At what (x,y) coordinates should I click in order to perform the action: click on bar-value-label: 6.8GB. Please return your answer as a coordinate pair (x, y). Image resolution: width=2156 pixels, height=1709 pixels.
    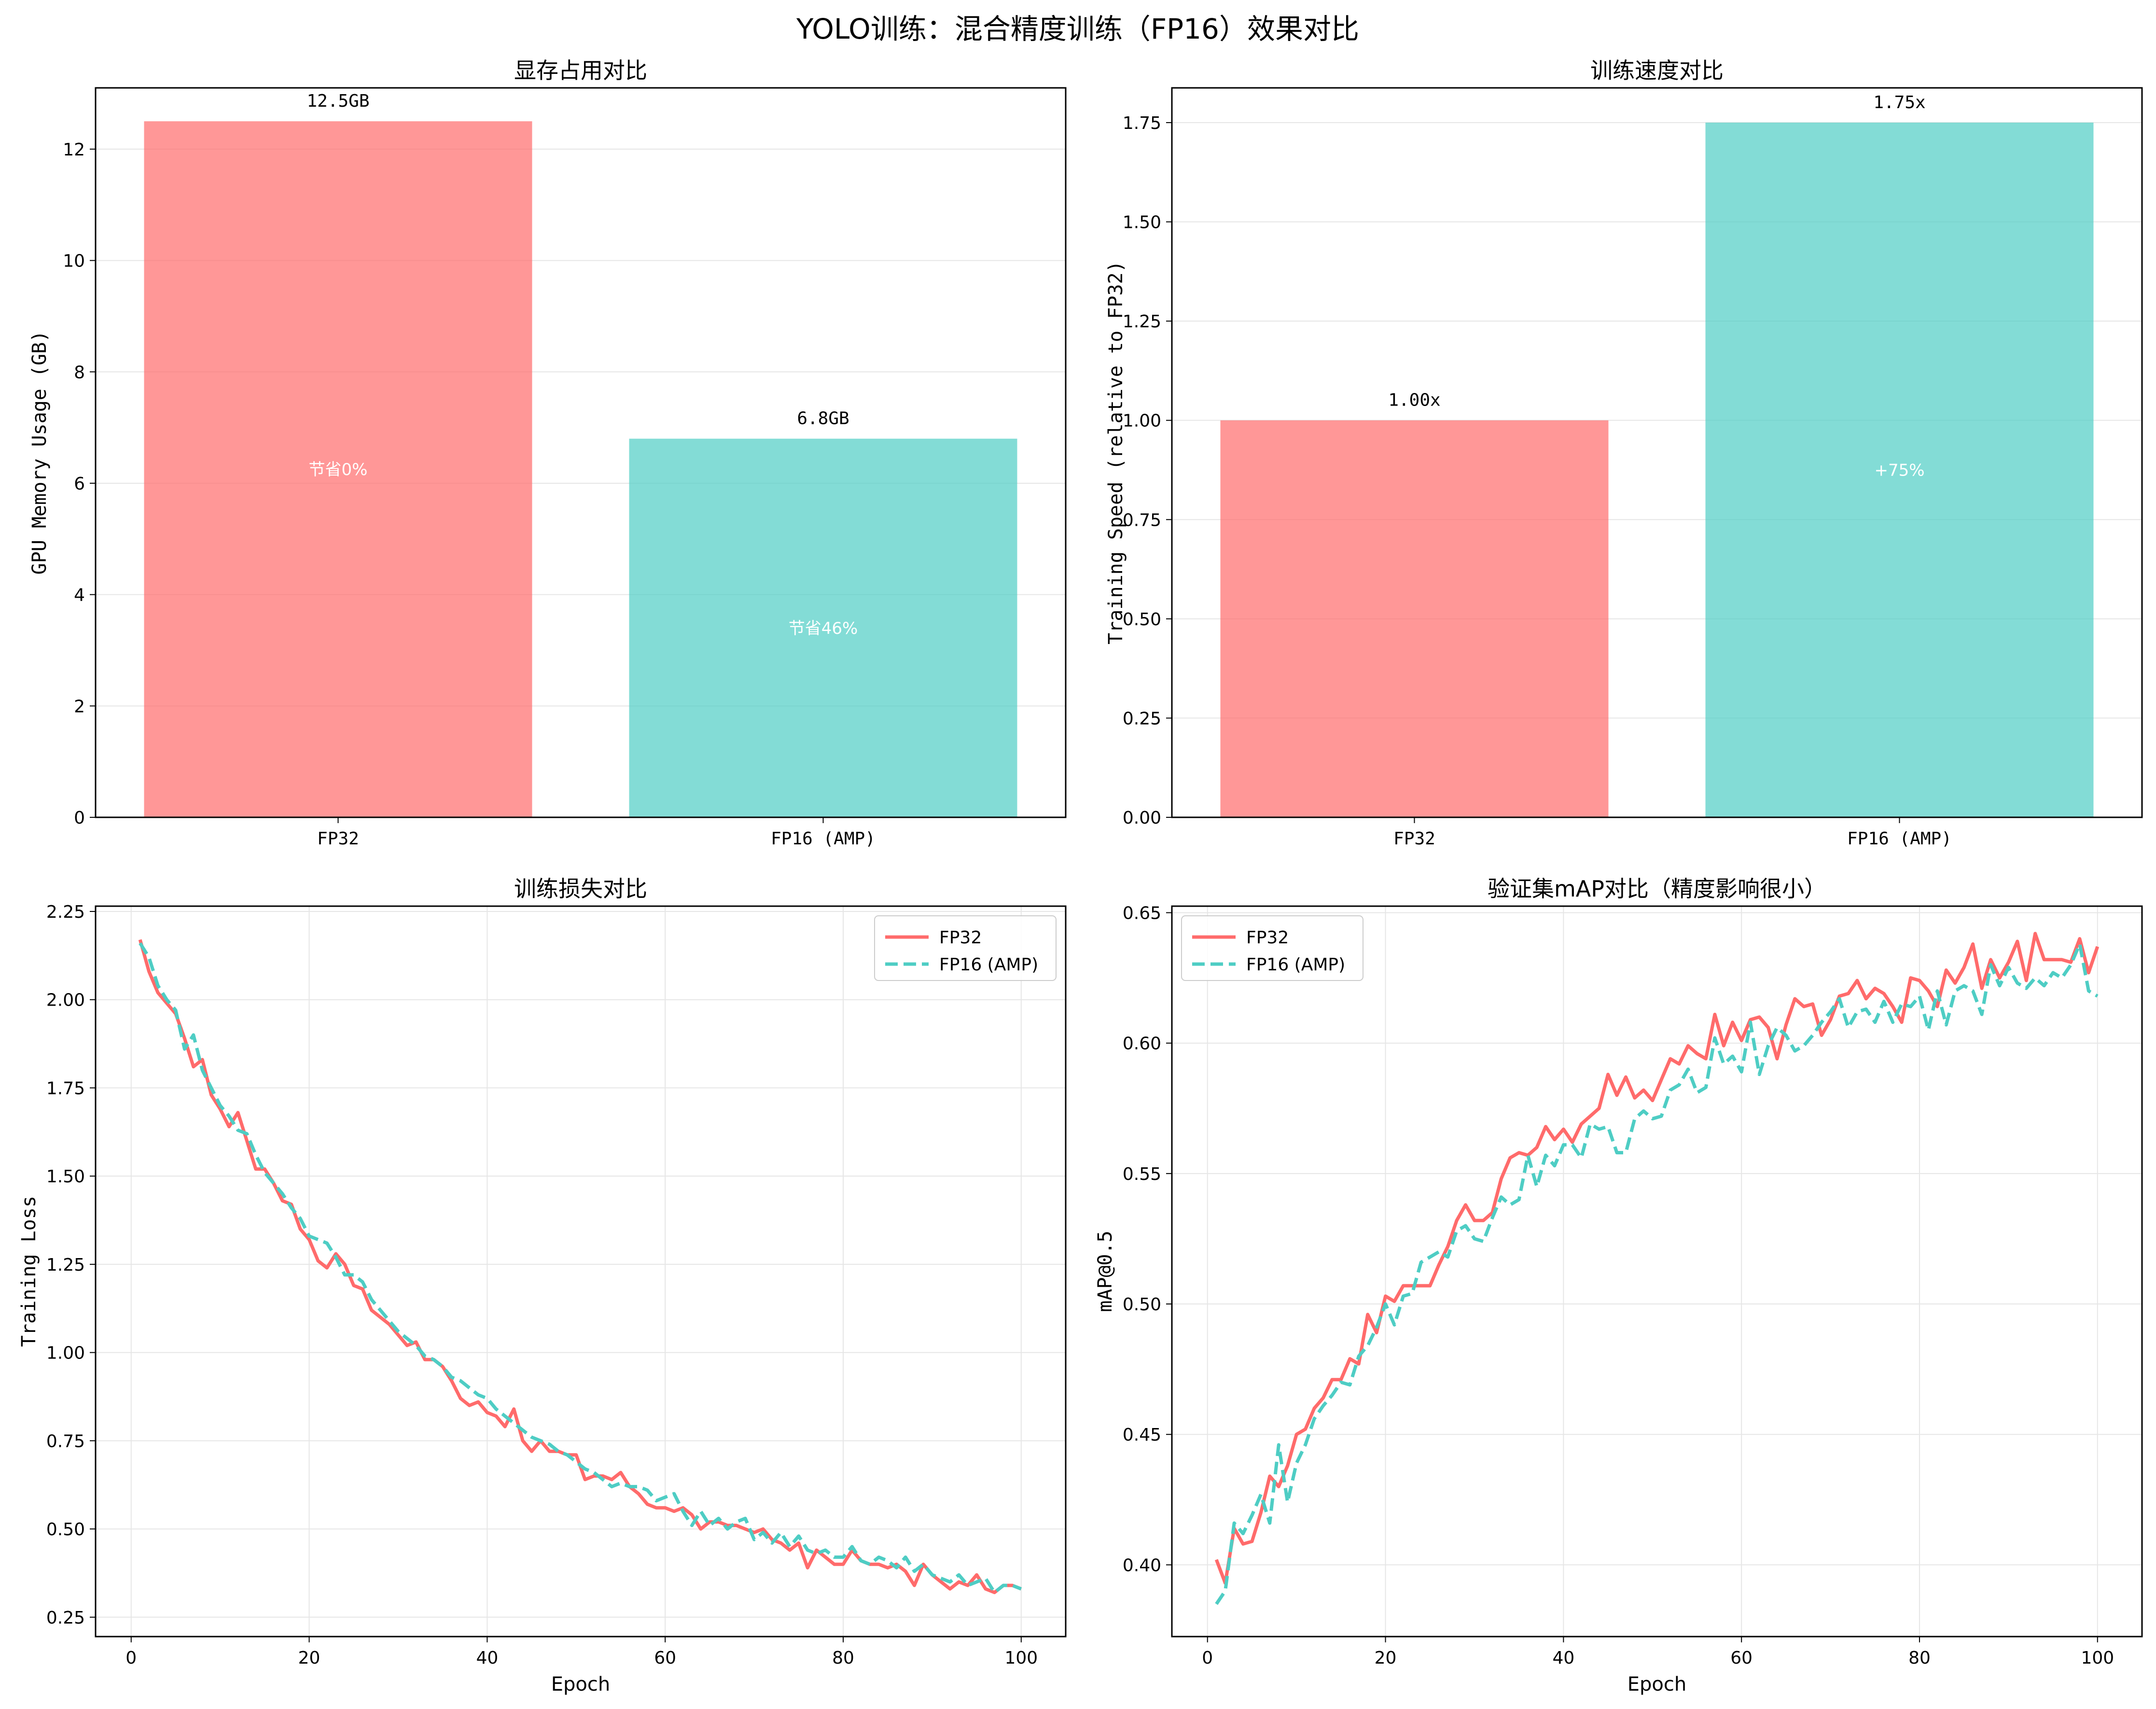
    Looking at the image, I should click on (823, 419).